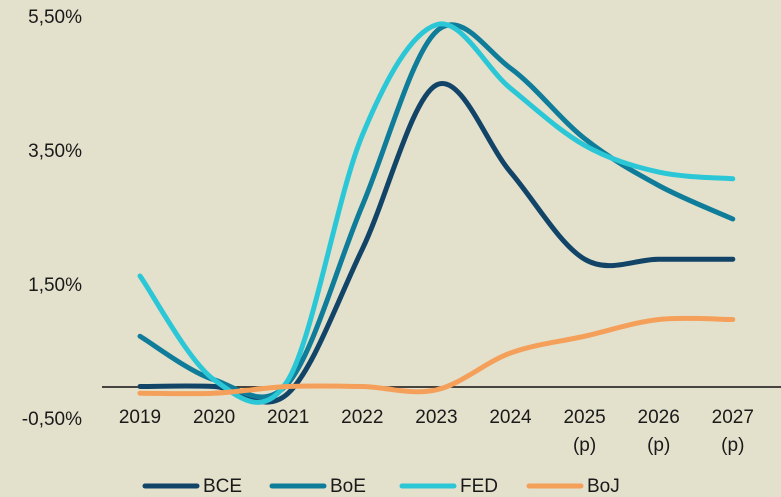  I want to click on x-tick-label: 2025 (p), so click(584, 431).